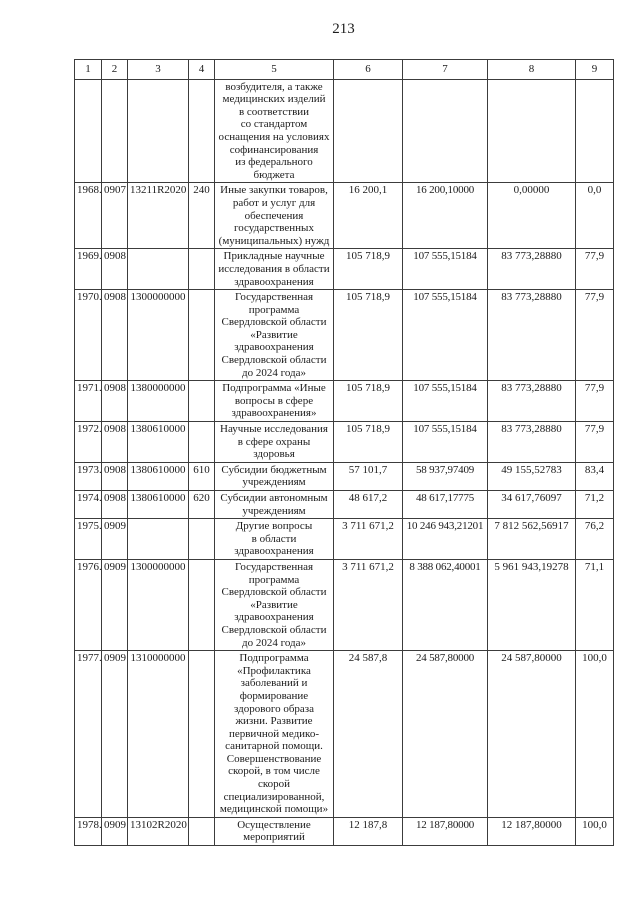 Image resolution: width=640 pixels, height=905 pixels. What do you see at coordinates (531, 504) in the screenshot?
I see `cell-amount-executed: 34 617,76097` at bounding box center [531, 504].